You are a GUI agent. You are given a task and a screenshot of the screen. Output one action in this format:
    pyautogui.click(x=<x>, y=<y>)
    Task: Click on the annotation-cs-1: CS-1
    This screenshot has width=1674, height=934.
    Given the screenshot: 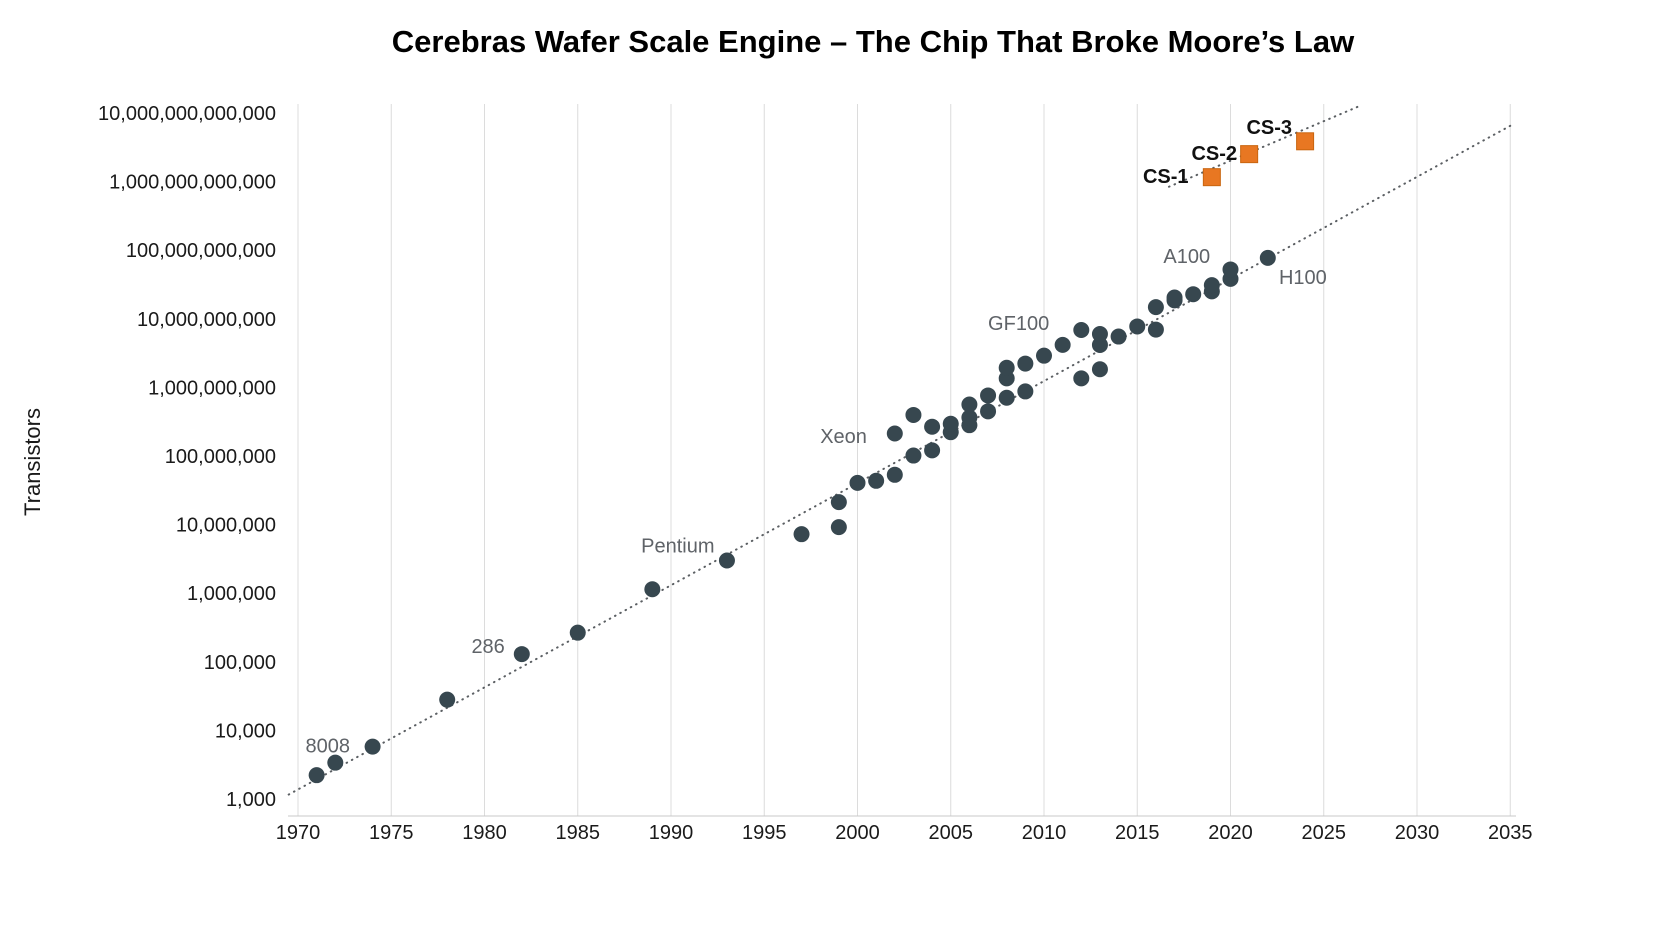 What is the action you would take?
    pyautogui.click(x=1166, y=177)
    